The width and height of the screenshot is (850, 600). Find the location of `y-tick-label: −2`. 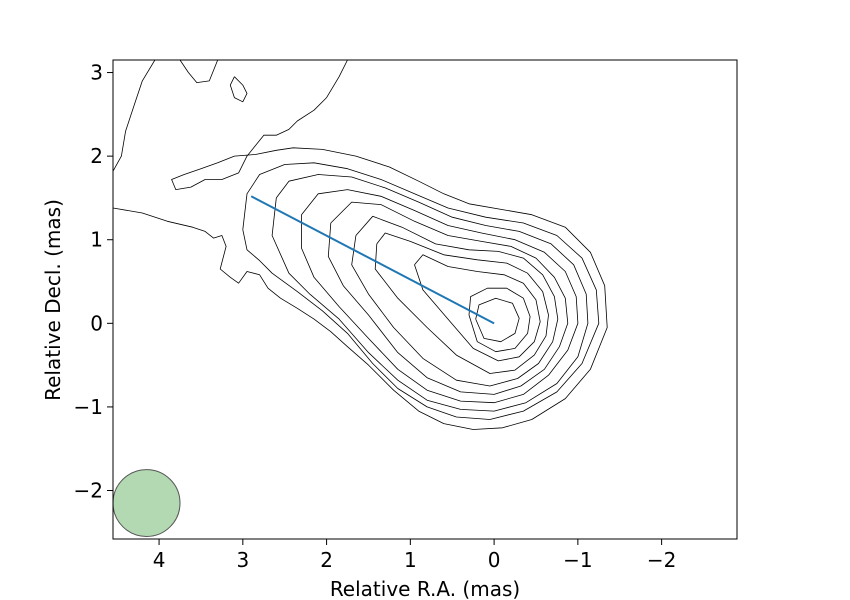

y-tick-label: −2 is located at coordinates (88, 491).